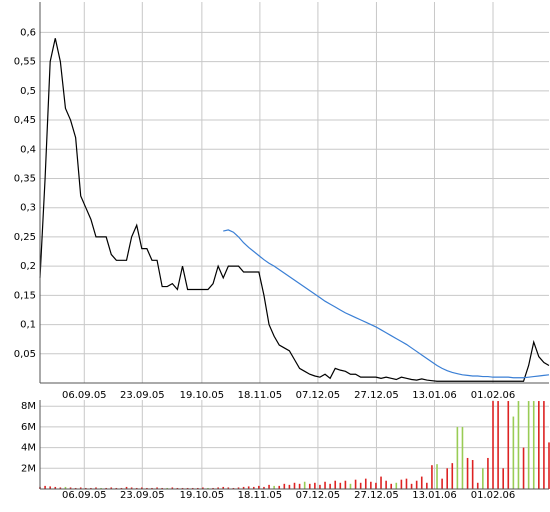 The height and width of the screenshot is (512, 550). I want to click on y-tick-label: 0,55, so click(25, 62).